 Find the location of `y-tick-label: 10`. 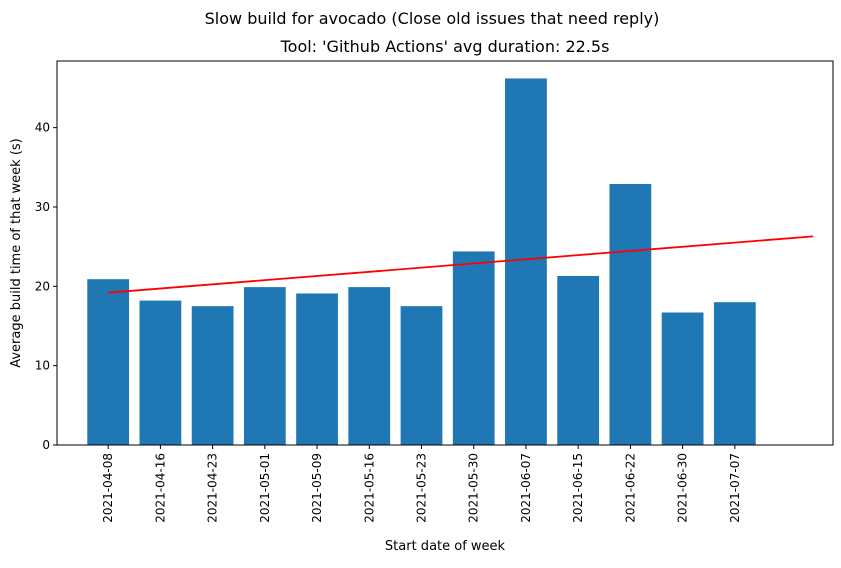

y-tick-label: 10 is located at coordinates (42, 366).